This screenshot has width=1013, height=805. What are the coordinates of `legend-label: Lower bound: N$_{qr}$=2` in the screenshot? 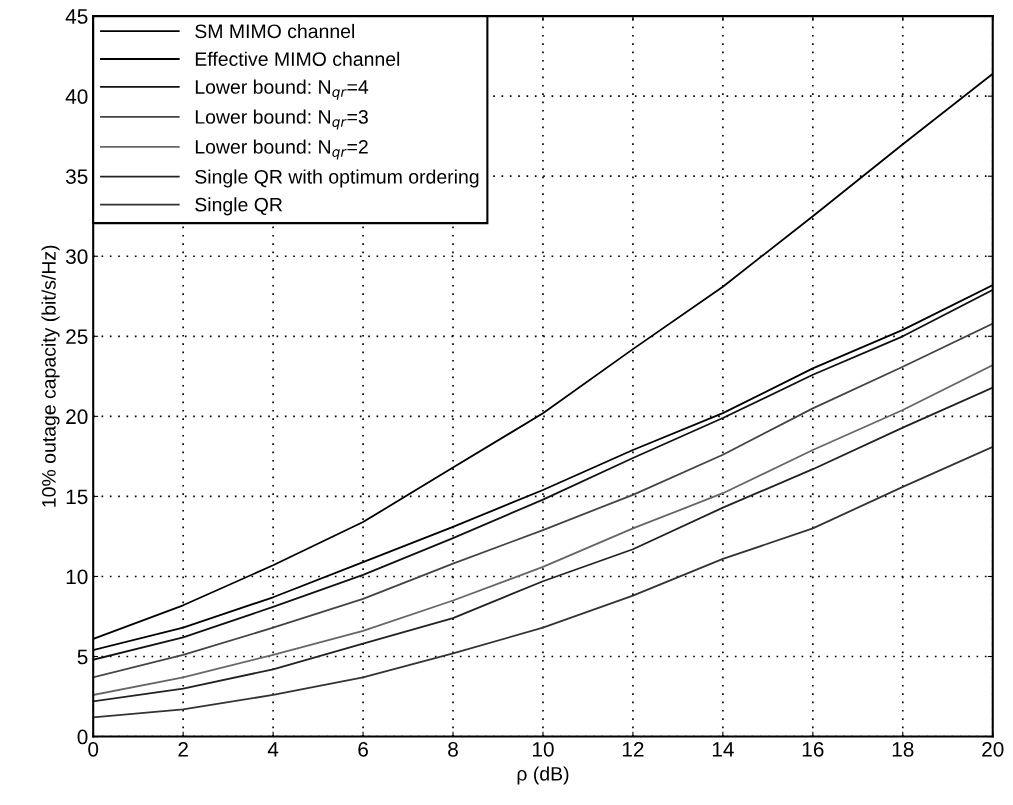 It's located at (281, 149).